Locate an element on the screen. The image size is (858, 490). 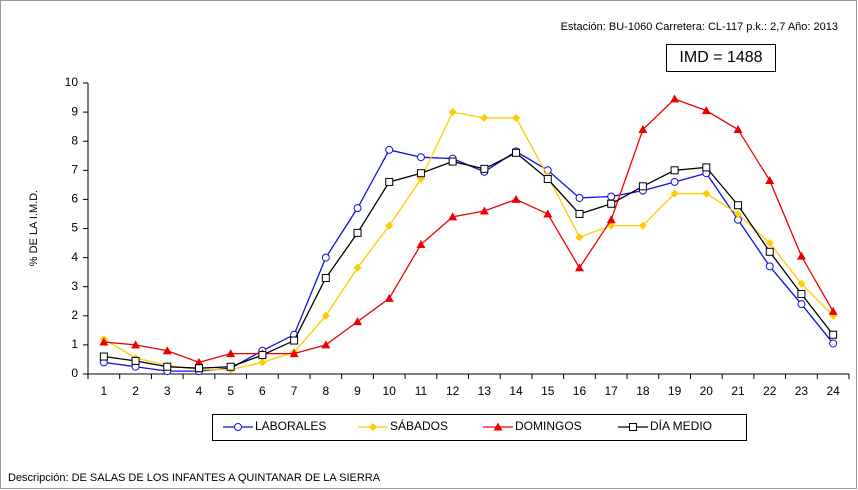
y-axis-label: % DE LA I.M.D. is located at coordinates (34, 228).